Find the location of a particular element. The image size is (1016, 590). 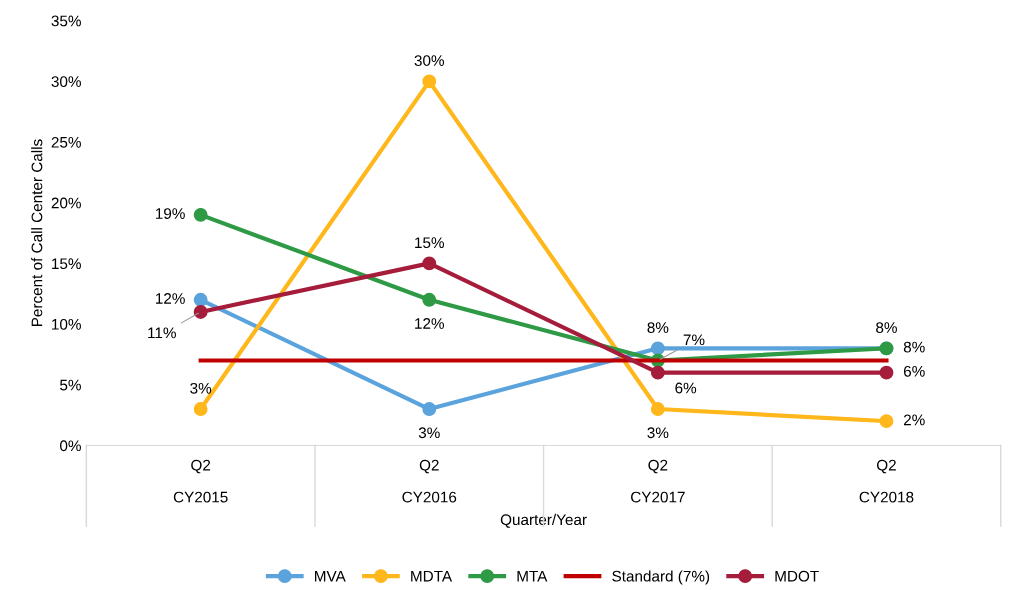

legend-label: Standard (7%) is located at coordinates (661, 577).